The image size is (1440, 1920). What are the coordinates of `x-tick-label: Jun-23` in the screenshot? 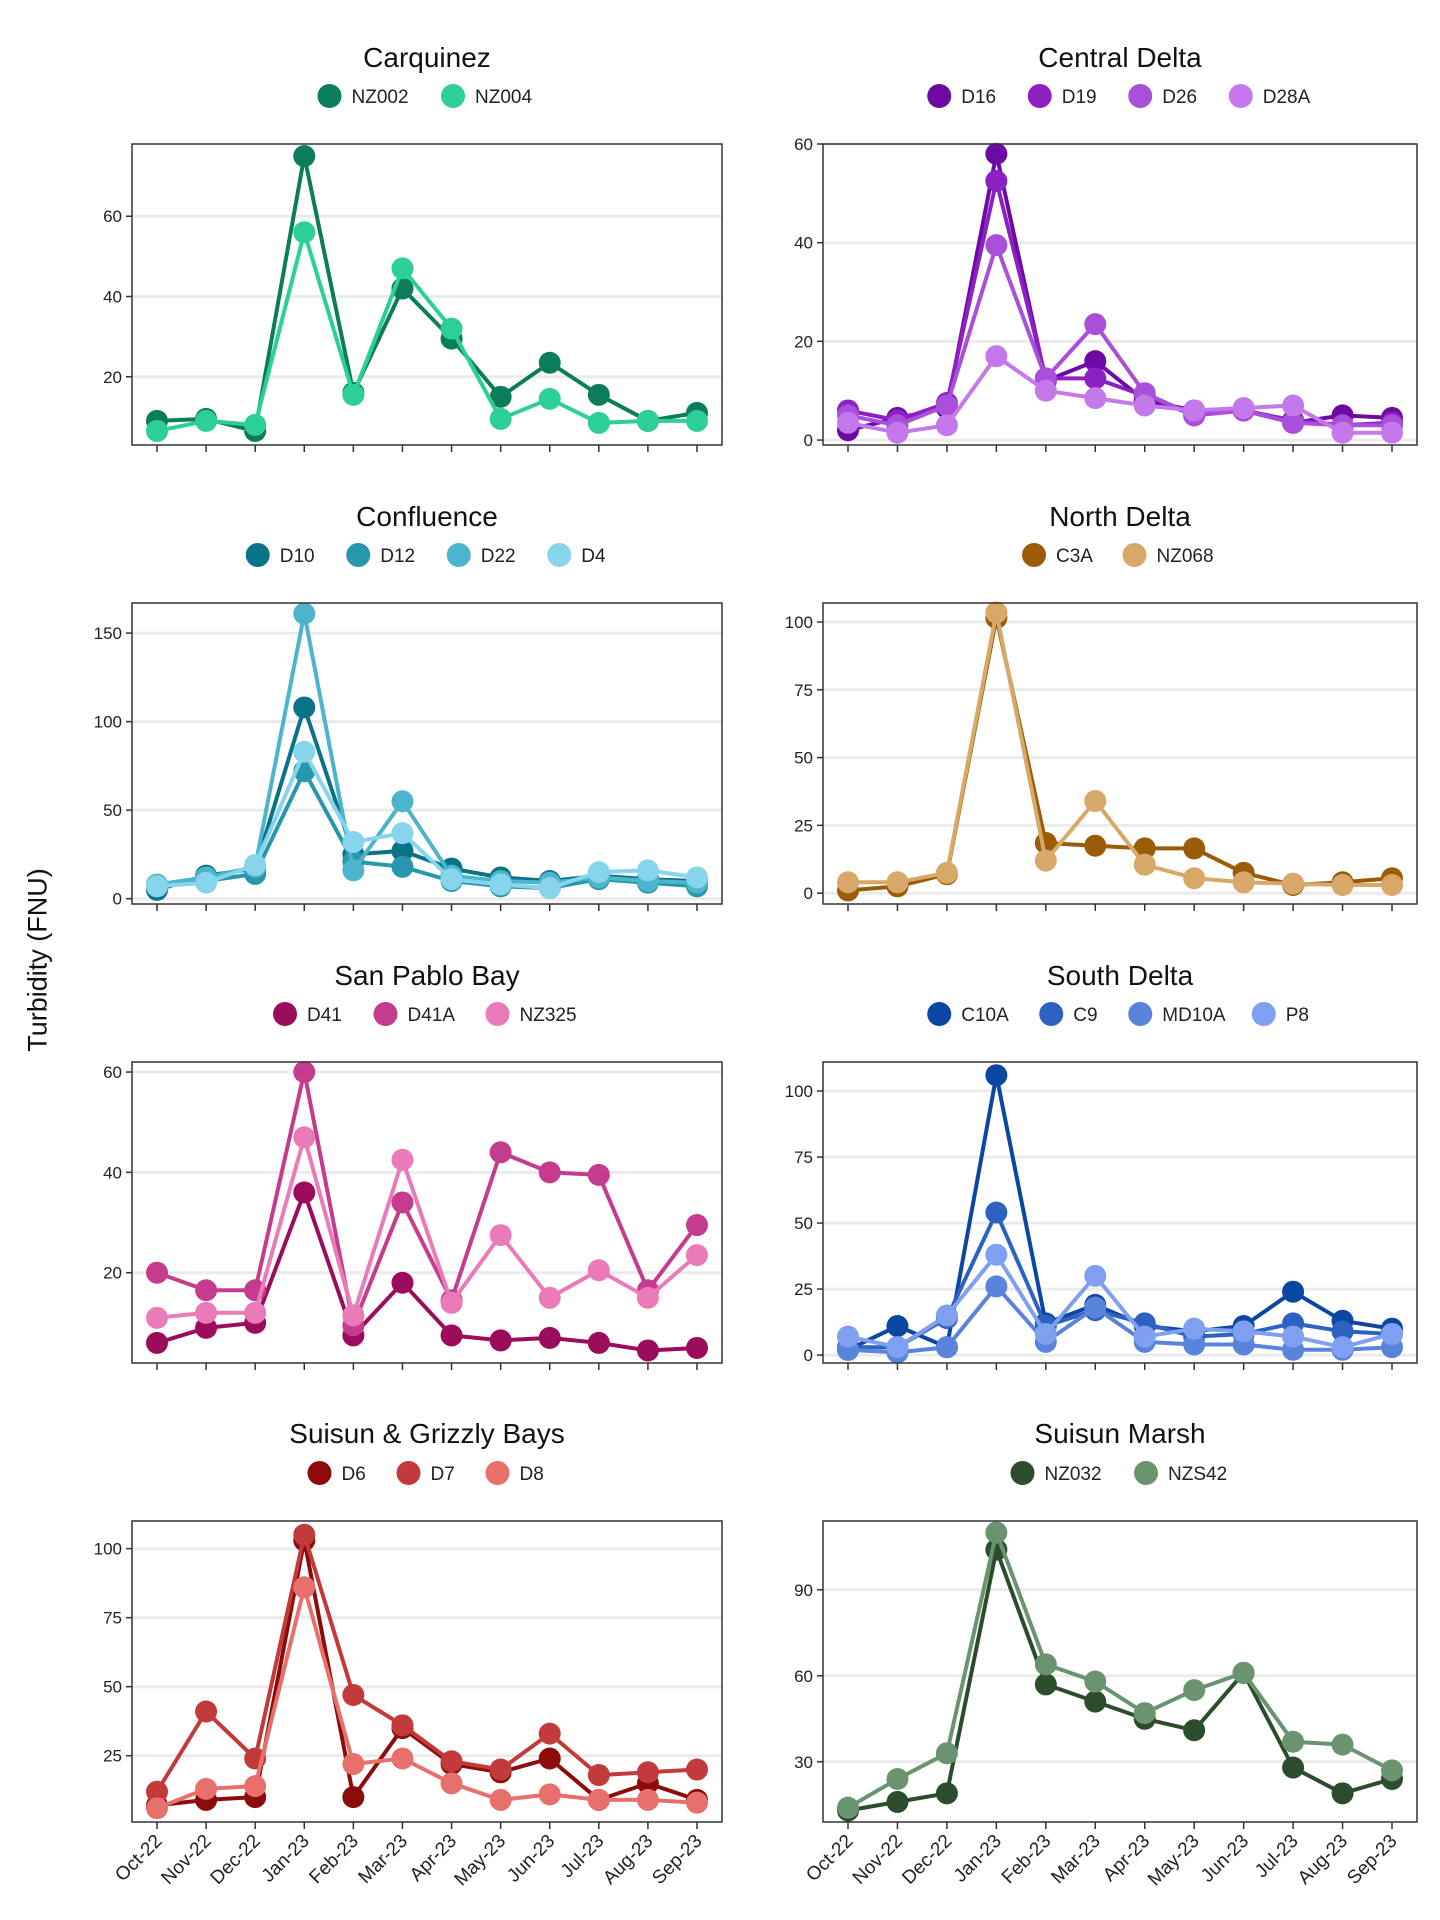 It's located at (531, 1859).